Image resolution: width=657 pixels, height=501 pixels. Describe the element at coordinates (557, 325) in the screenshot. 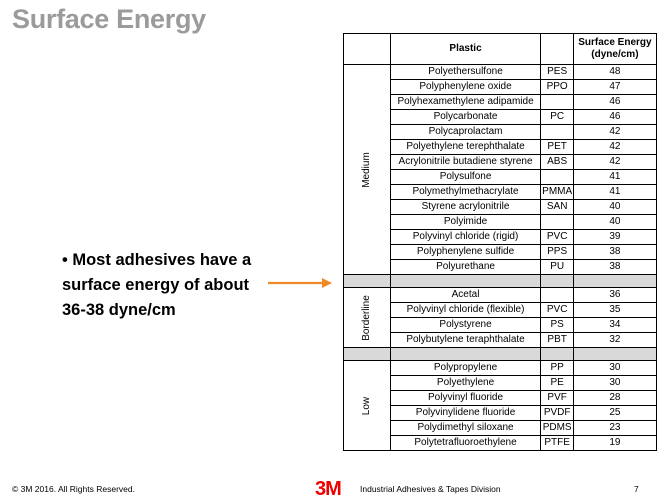

I see `plastic-abbr-cell: PS` at that location.